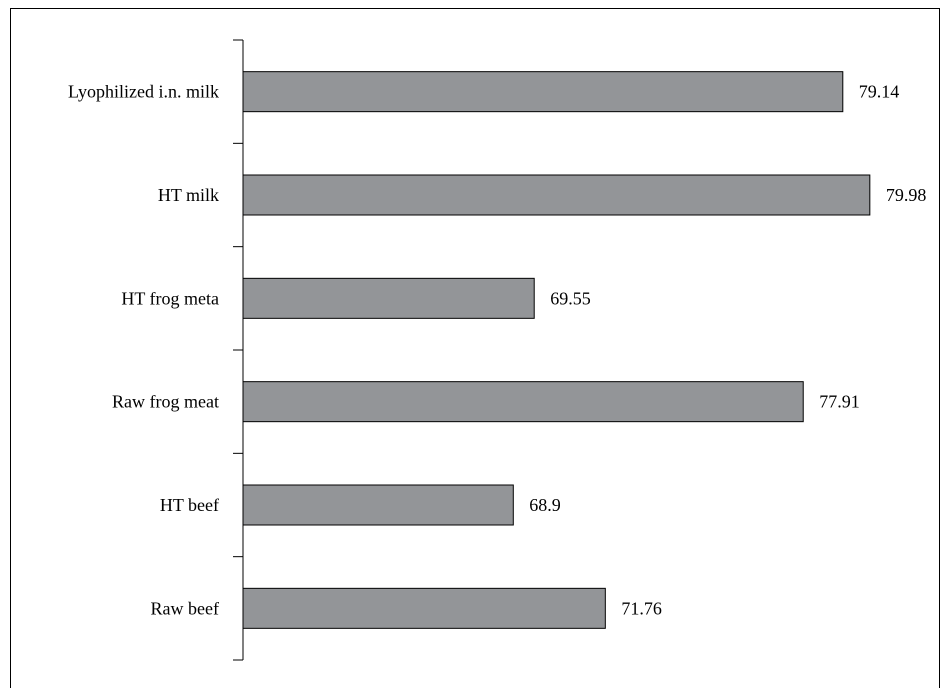 This screenshot has height=688, width=942. Describe the element at coordinates (185, 608) in the screenshot. I see `category-label: Raw beef` at that location.